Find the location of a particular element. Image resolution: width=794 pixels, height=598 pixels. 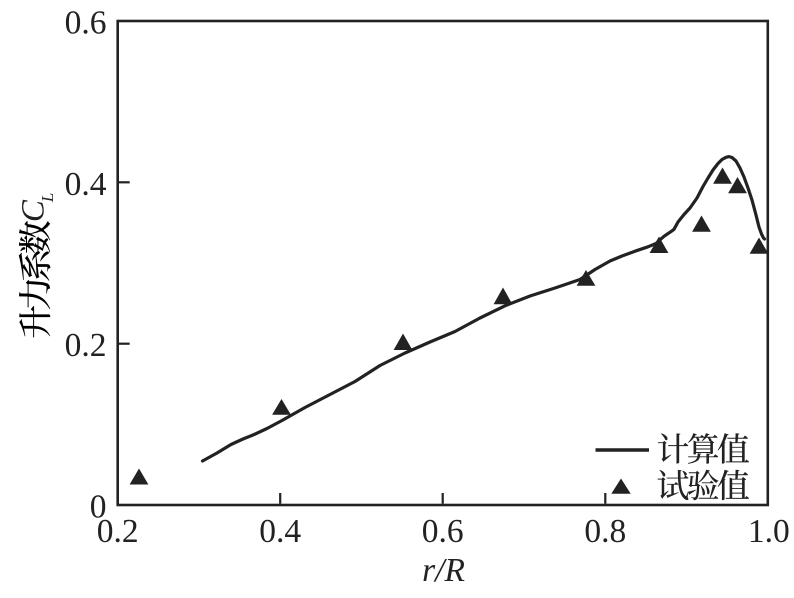

svg-text: 1.0 is located at coordinates (769, 531).